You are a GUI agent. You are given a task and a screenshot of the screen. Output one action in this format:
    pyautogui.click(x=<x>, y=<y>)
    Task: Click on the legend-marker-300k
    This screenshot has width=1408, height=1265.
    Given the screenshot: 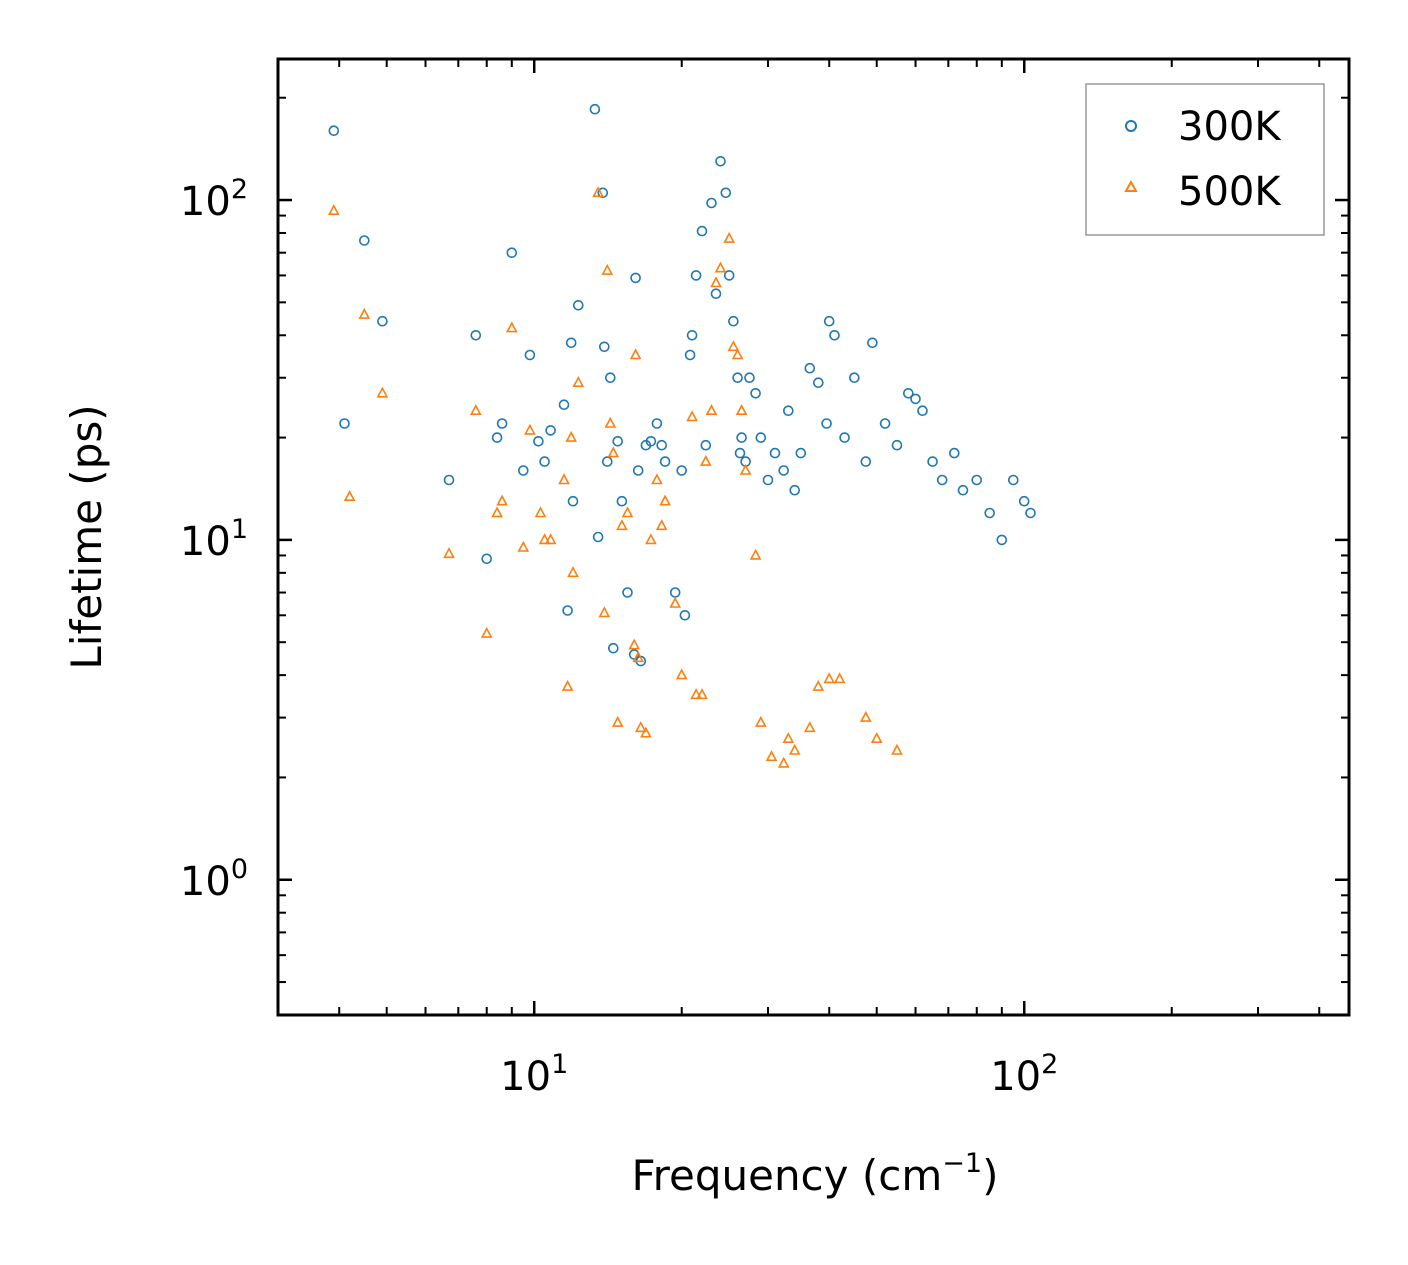 What is the action you would take?
    pyautogui.click(x=1131, y=126)
    